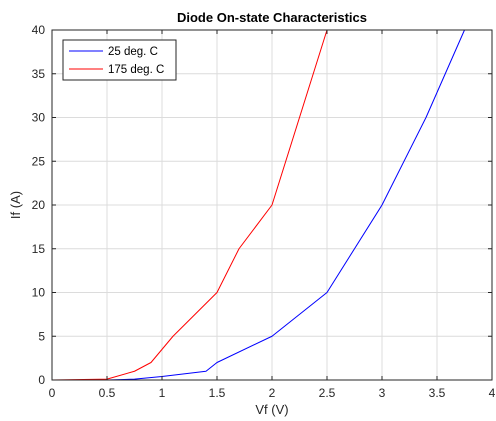 Image resolution: width=496 pixels, height=421 pixels. Describe the element at coordinates (437, 393) in the screenshot. I see `x-tick-label: 3.5` at that location.